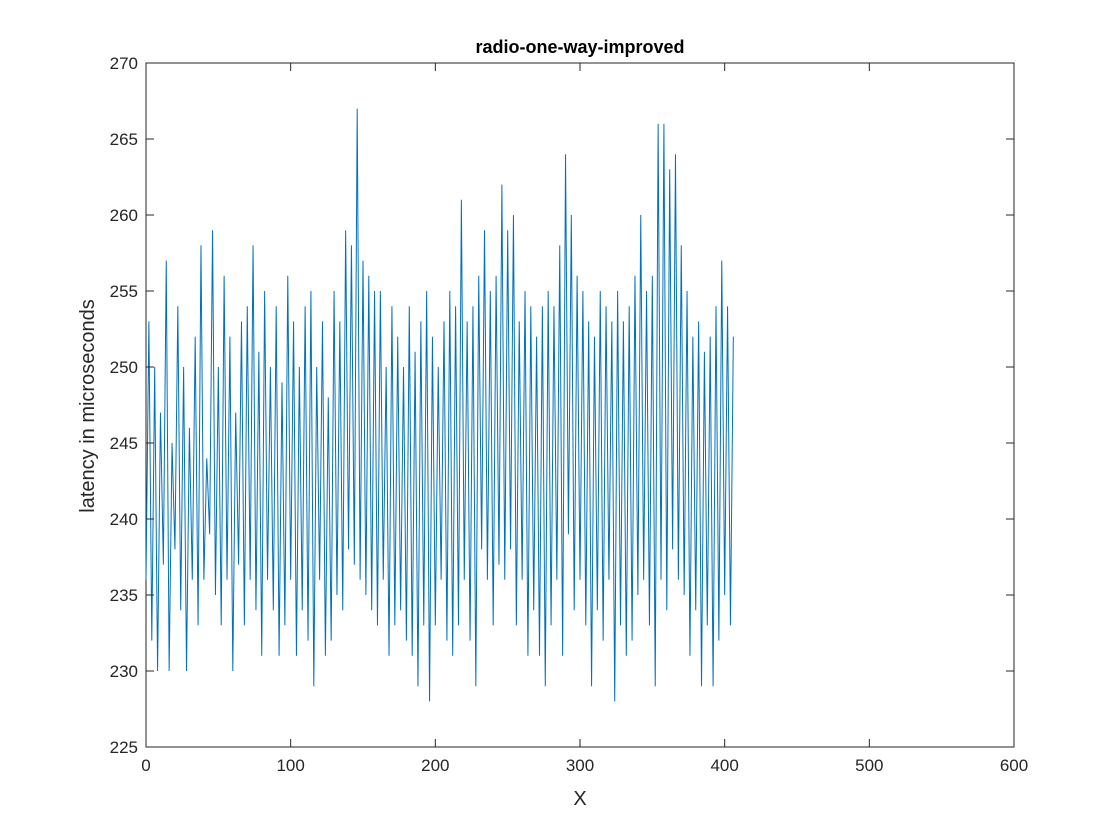 The width and height of the screenshot is (1120, 840). Describe the element at coordinates (124, 215) in the screenshot. I see `y-tick-label: 260` at that location.